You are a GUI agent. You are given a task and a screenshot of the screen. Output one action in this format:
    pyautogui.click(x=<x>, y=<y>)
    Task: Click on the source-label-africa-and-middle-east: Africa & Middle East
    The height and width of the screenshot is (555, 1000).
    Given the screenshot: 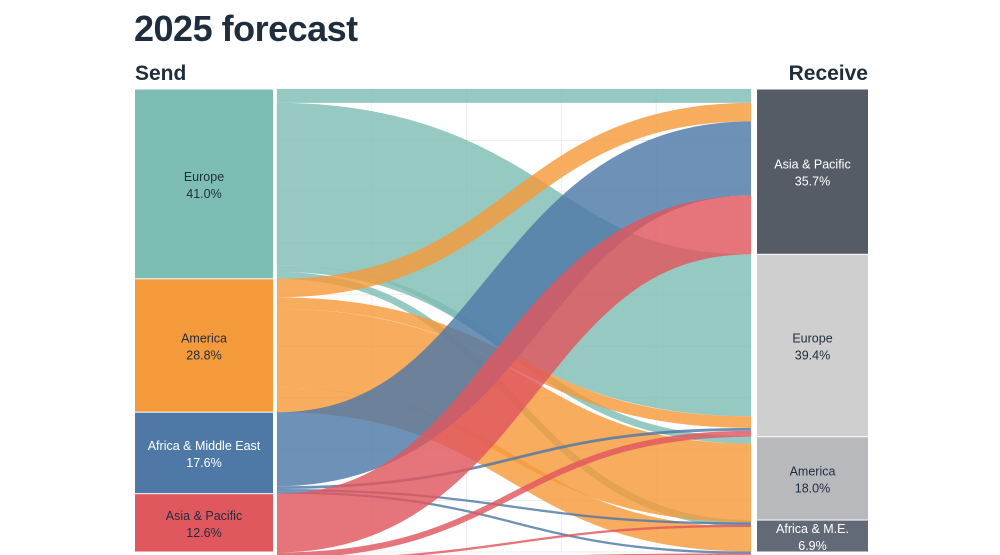 What is the action you would take?
    pyautogui.click(x=204, y=446)
    